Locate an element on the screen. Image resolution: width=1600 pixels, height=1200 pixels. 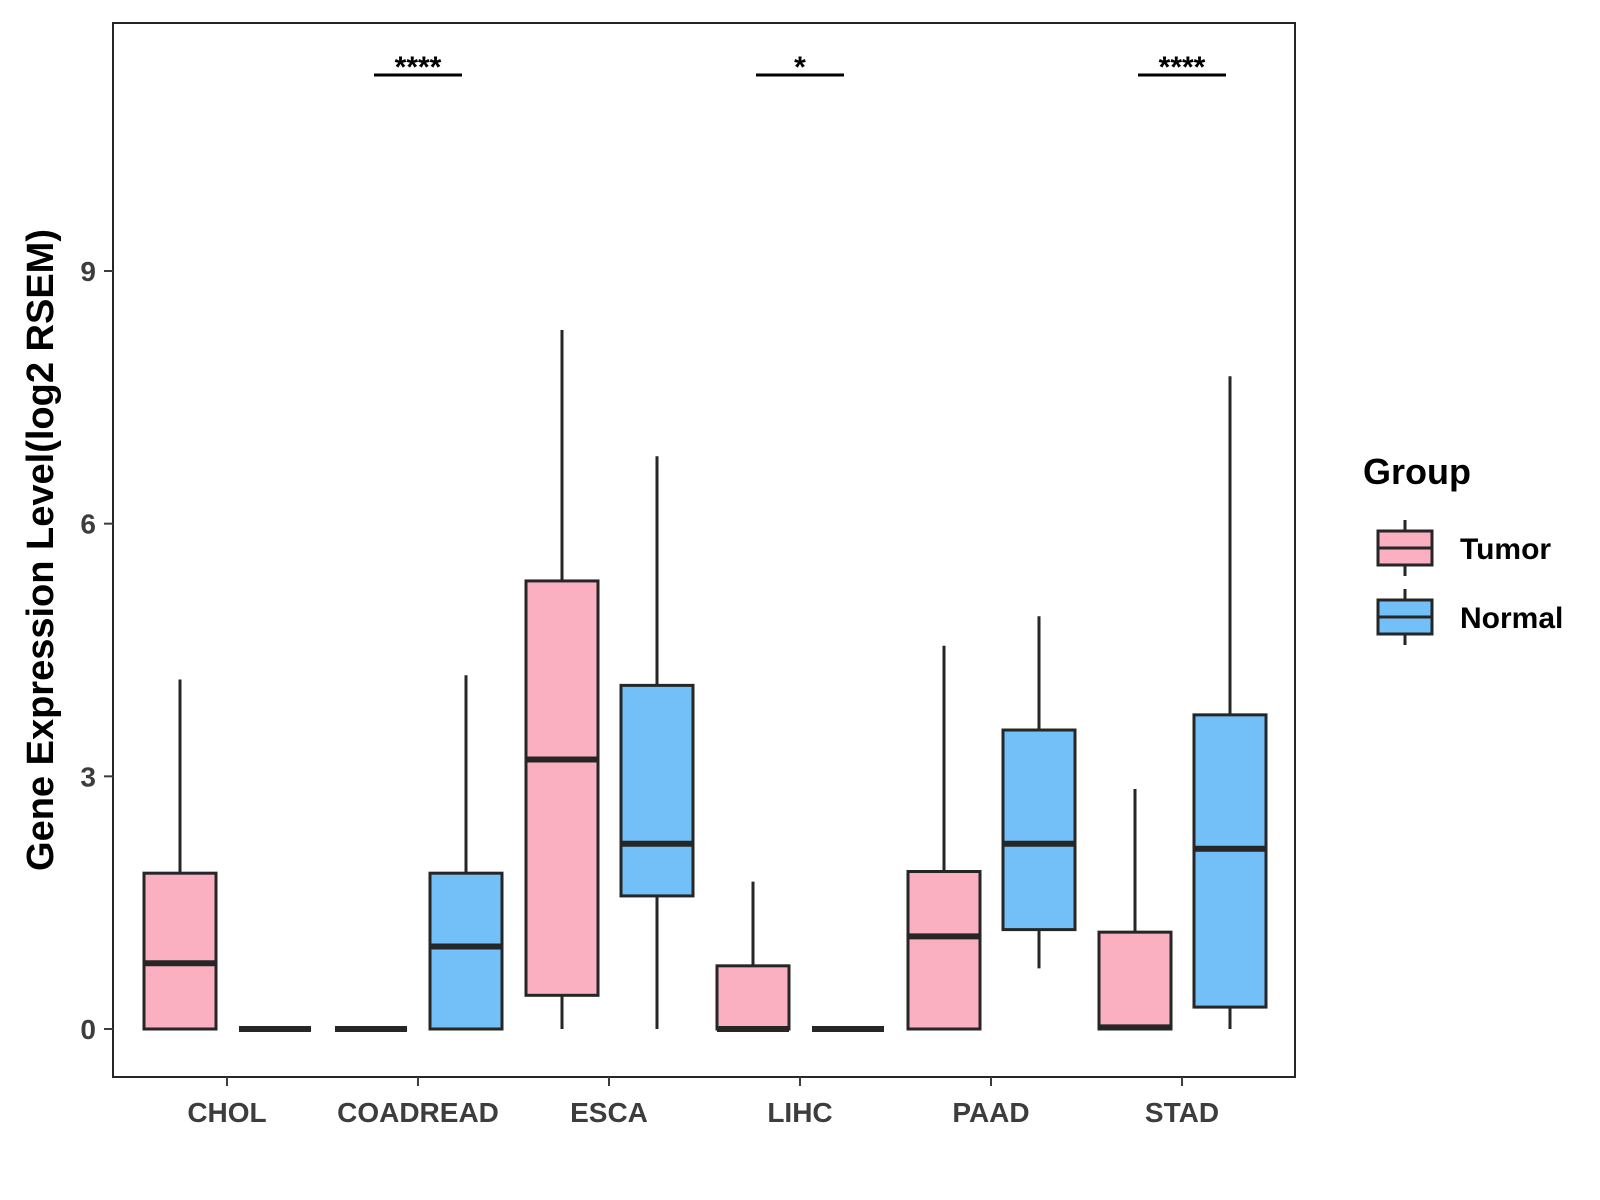
y-tick-label: 6 is located at coordinates (88, 524).